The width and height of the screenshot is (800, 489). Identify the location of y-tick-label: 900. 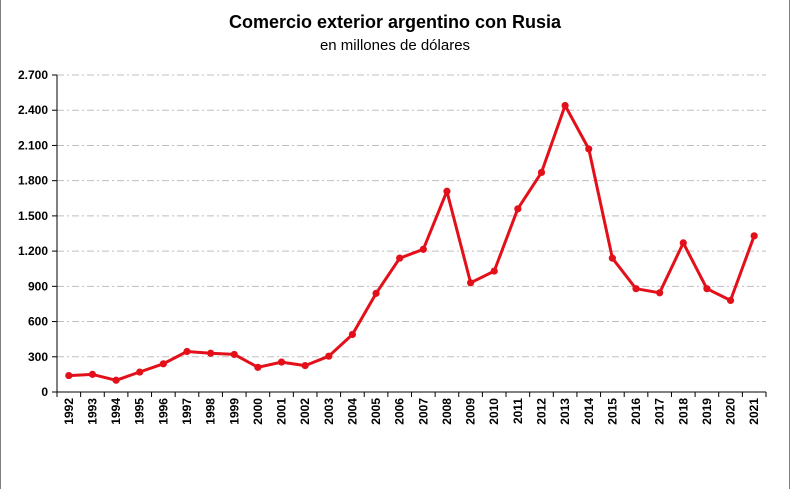
(38, 286).